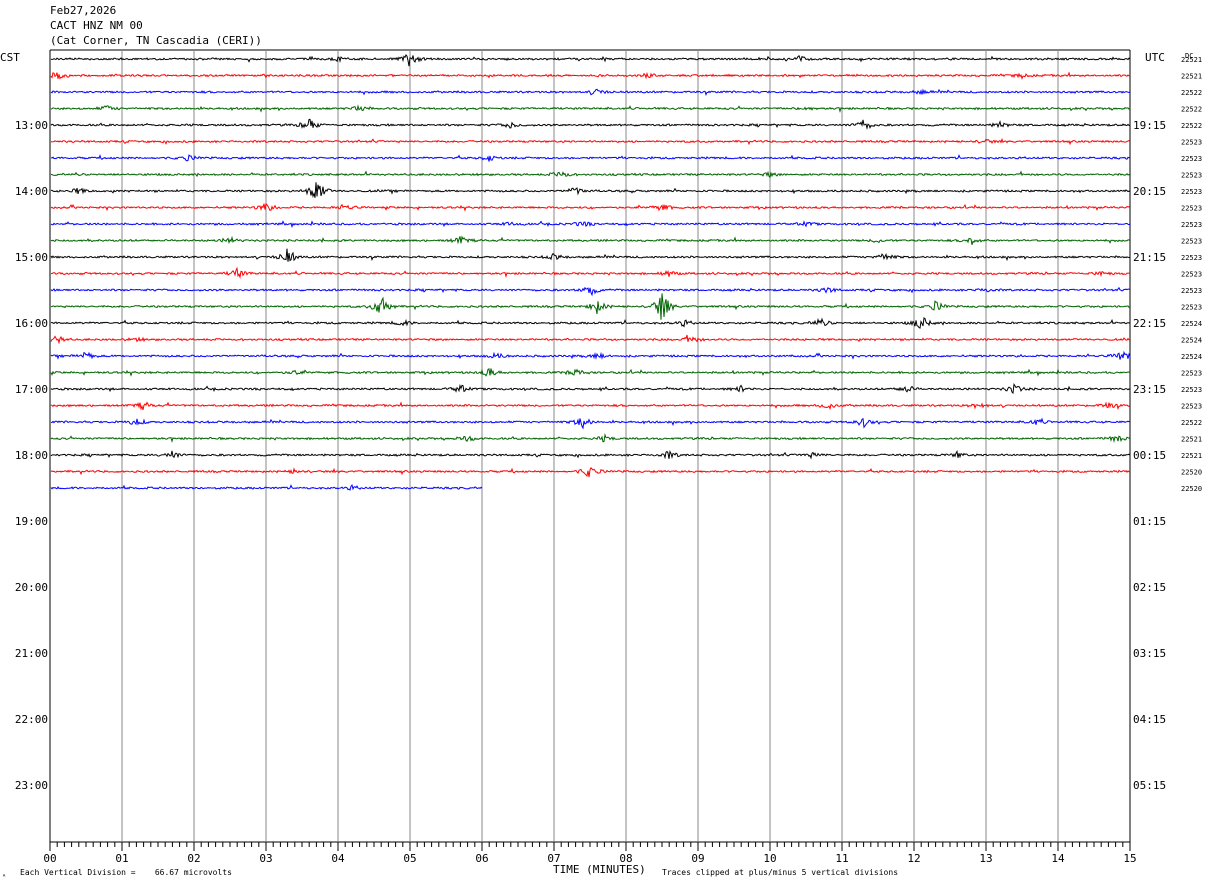 The width and height of the screenshot is (1210, 886). Describe the element at coordinates (31, 719) in the screenshot. I see `y-tick-label-left: 22:00` at that location.